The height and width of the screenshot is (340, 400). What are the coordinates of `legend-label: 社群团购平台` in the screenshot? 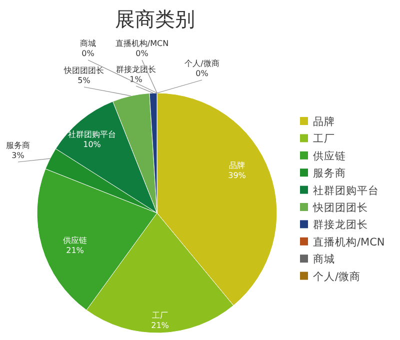 It's located at (346, 190).